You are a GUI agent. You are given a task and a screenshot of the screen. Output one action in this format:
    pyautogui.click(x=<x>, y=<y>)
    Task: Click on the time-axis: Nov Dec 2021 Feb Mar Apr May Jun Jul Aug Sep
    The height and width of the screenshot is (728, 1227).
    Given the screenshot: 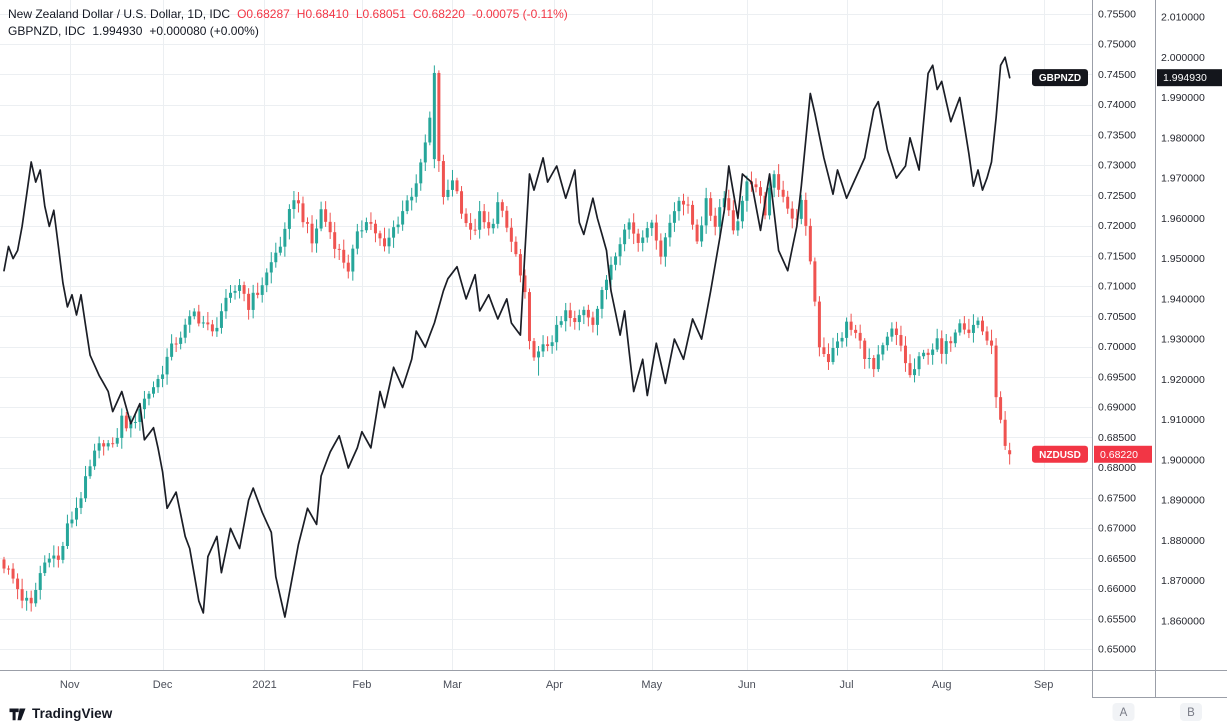 What is the action you would take?
    pyautogui.click(x=557, y=685)
    